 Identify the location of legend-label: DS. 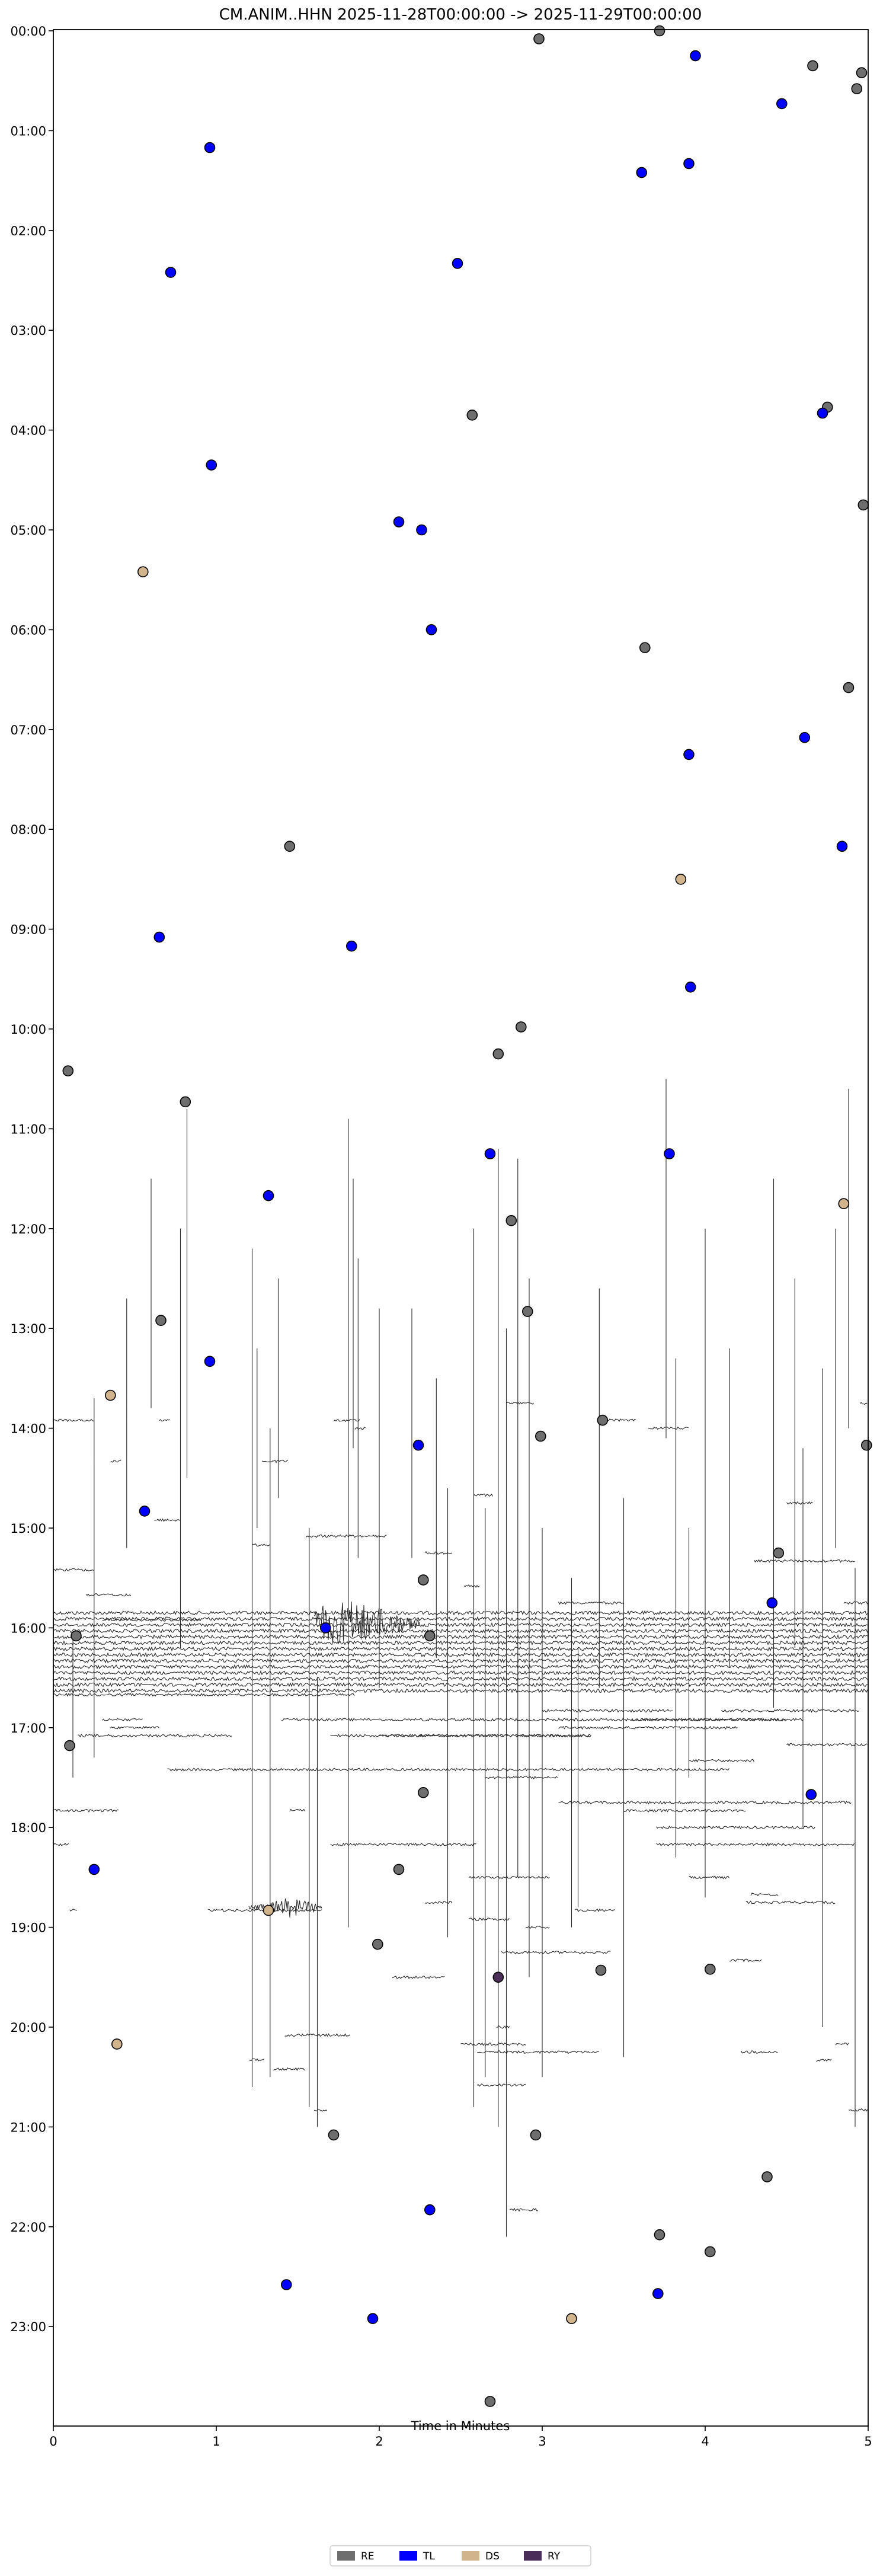
(492, 2556).